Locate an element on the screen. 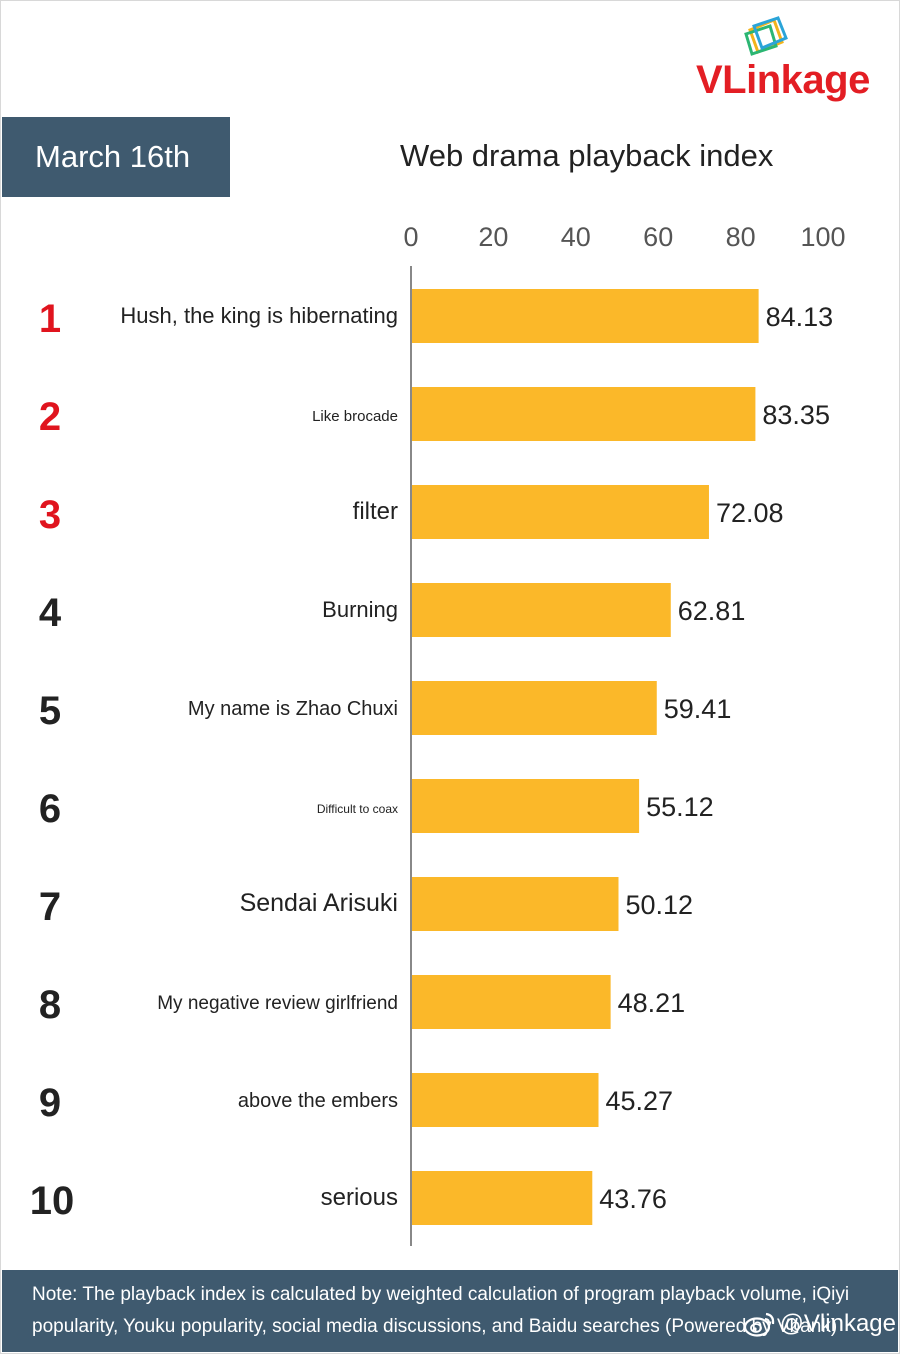  category-label: Difficult to coax is located at coordinates (357, 809).